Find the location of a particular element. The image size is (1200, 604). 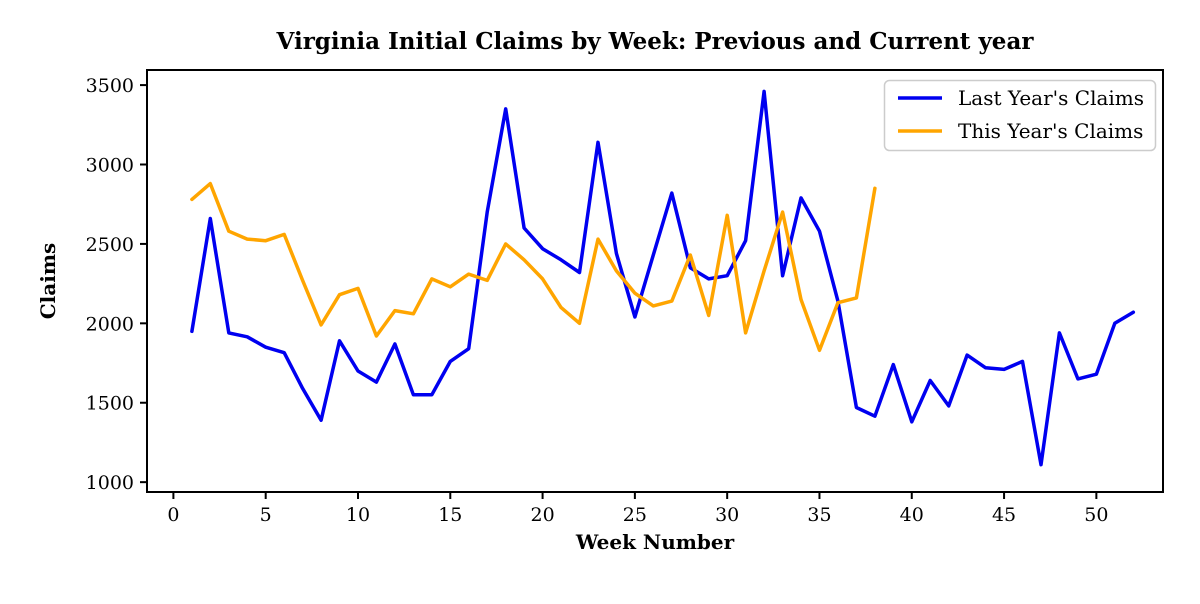

legend: Last Year's Claims This Year's Claims is located at coordinates (1020, 115).